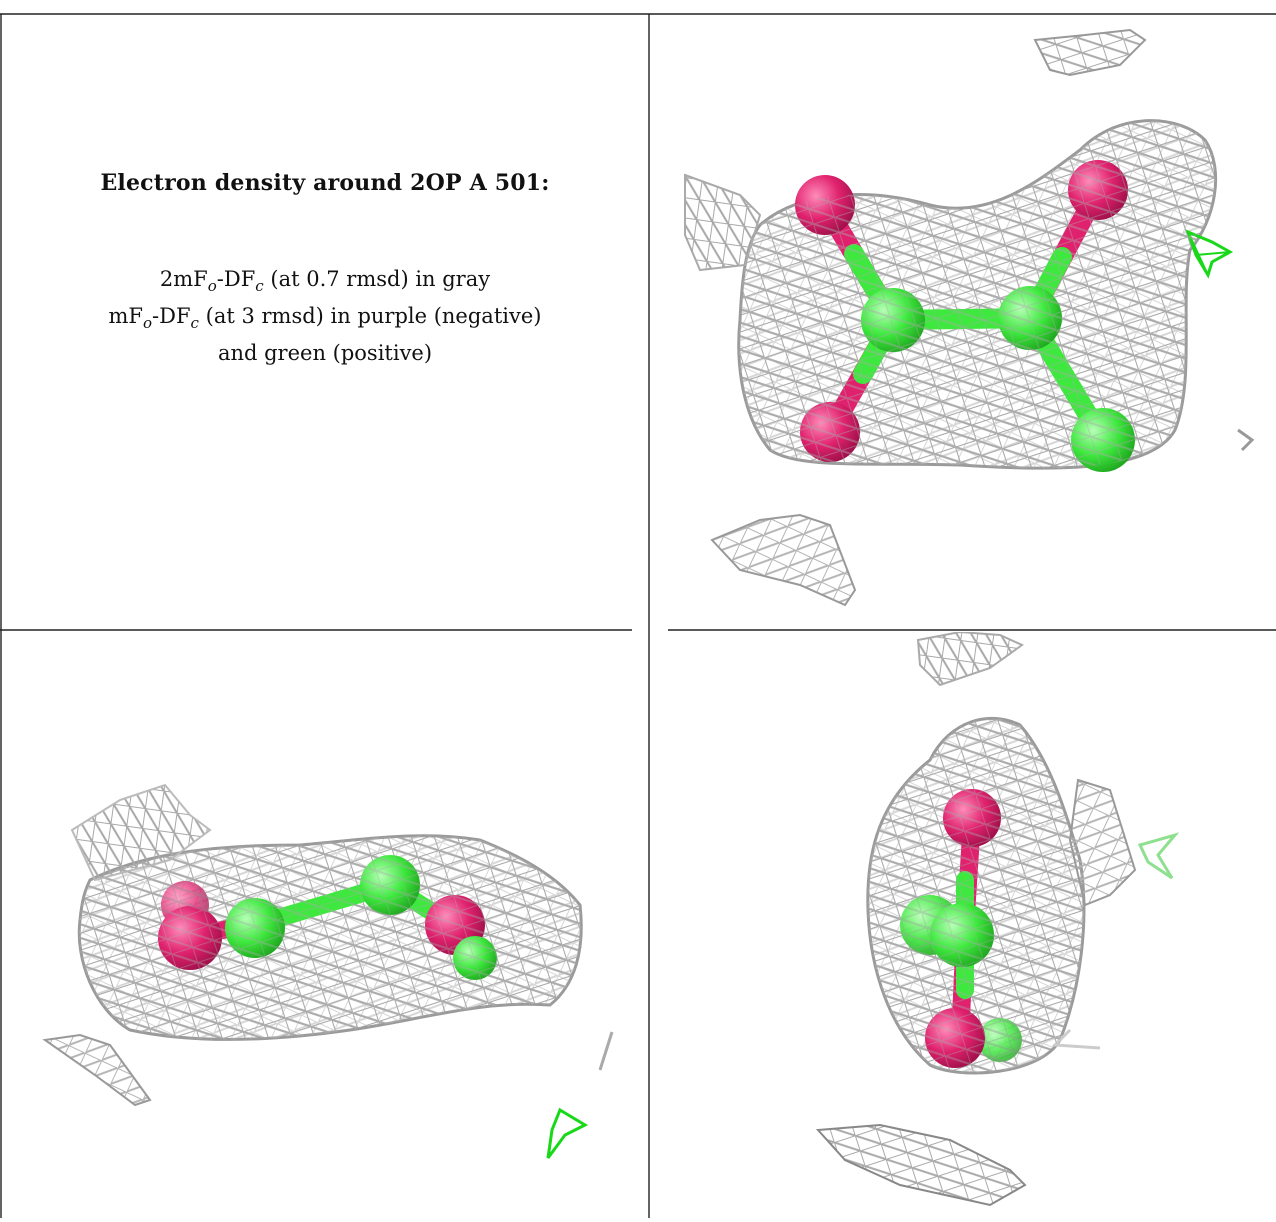 Image resolution: width=1276 pixels, height=1222 pixels. I want to click on panel-bottom-left, so click(328, 971).